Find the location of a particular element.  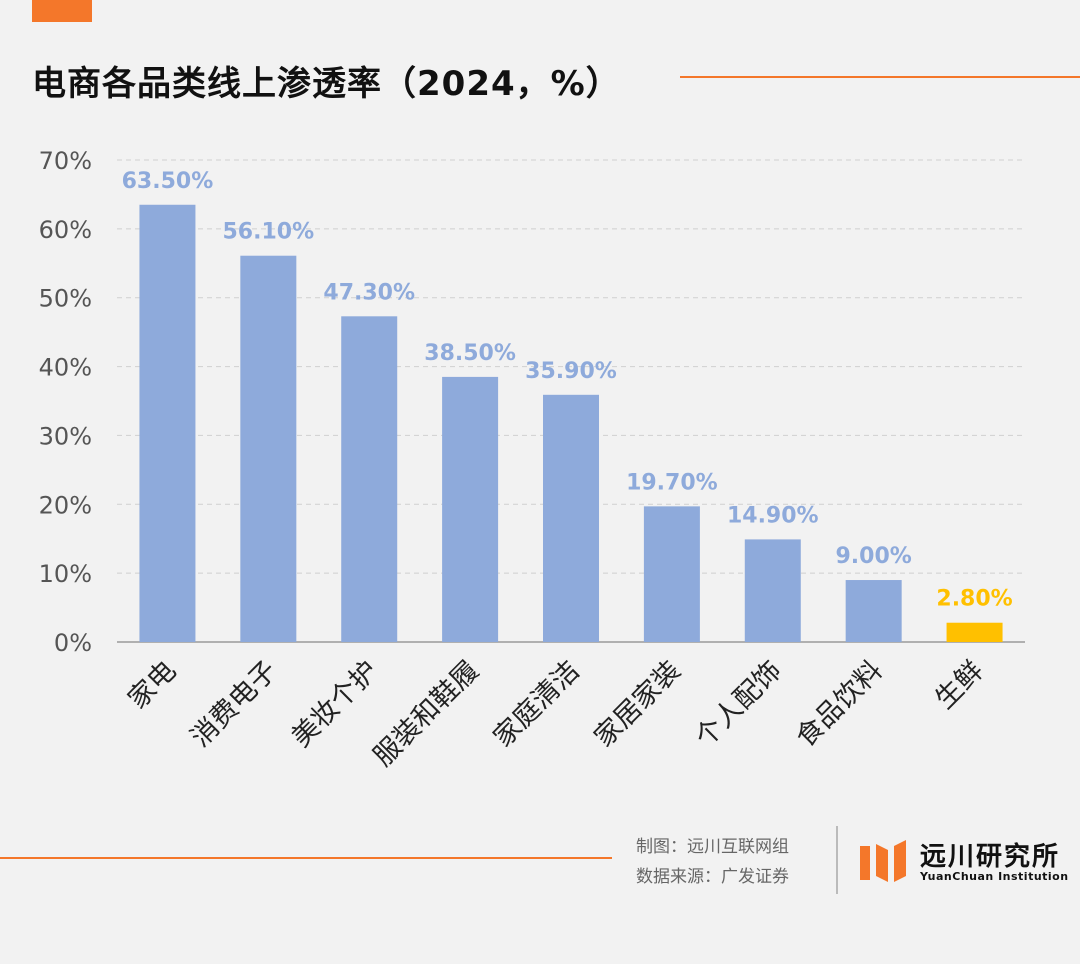

title-rule is located at coordinates (880, 77).